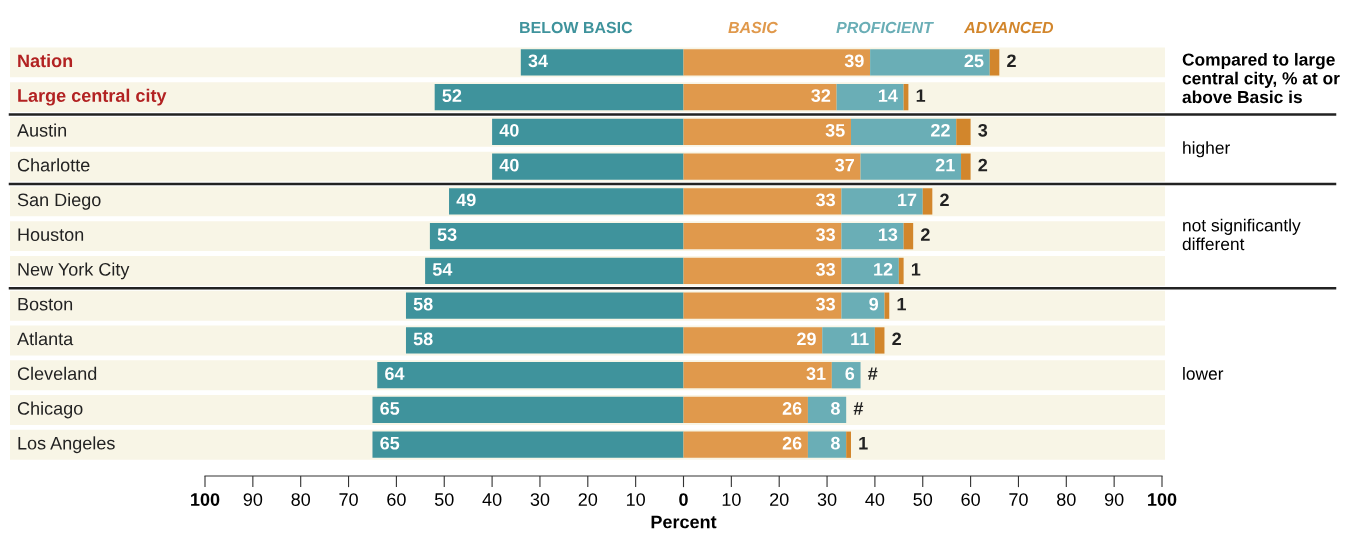  Describe the element at coordinates (835, 408) in the screenshot. I see `data-label: 8` at that location.